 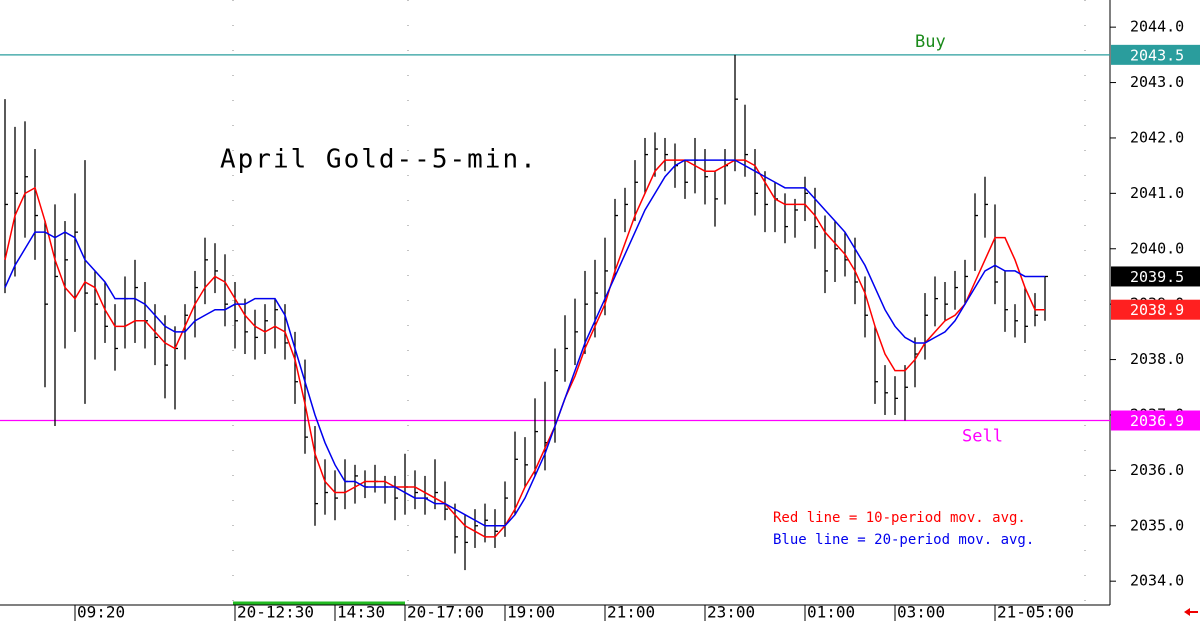 What do you see at coordinates (445, 612) in the screenshot?
I see `x-tick-label: 20-17:00` at bounding box center [445, 612].